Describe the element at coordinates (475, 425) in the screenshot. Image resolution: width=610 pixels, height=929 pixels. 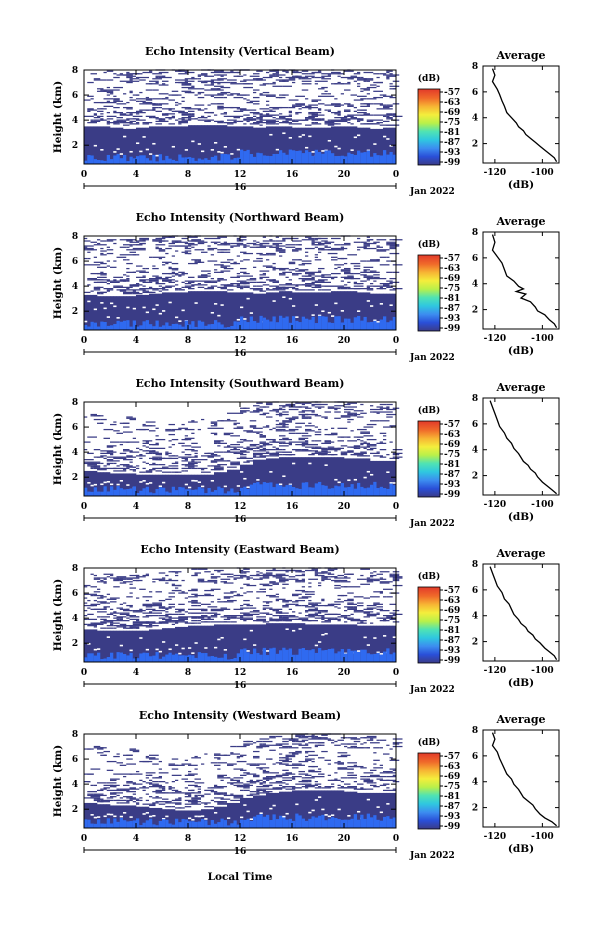
I see `profile-y-tick-label: 6` at that location.